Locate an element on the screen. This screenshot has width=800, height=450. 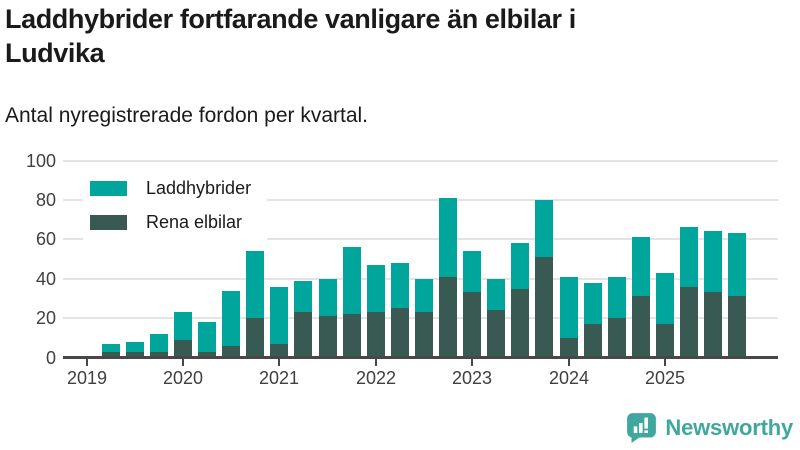
chart-subtitle: Antal nyregistrerade fordon per kvartal. is located at coordinates (187, 115).